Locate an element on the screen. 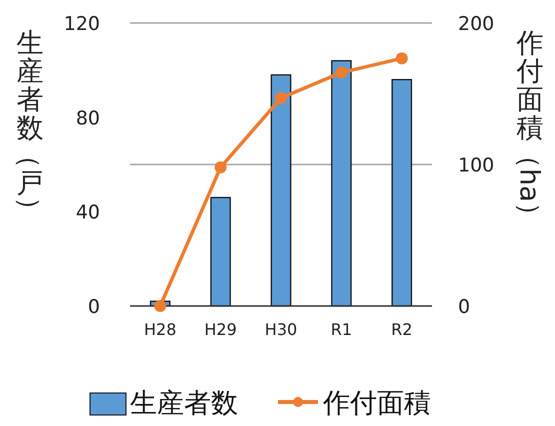 The width and height of the screenshot is (555, 426). x-tick-label: H28 is located at coordinates (160, 329).